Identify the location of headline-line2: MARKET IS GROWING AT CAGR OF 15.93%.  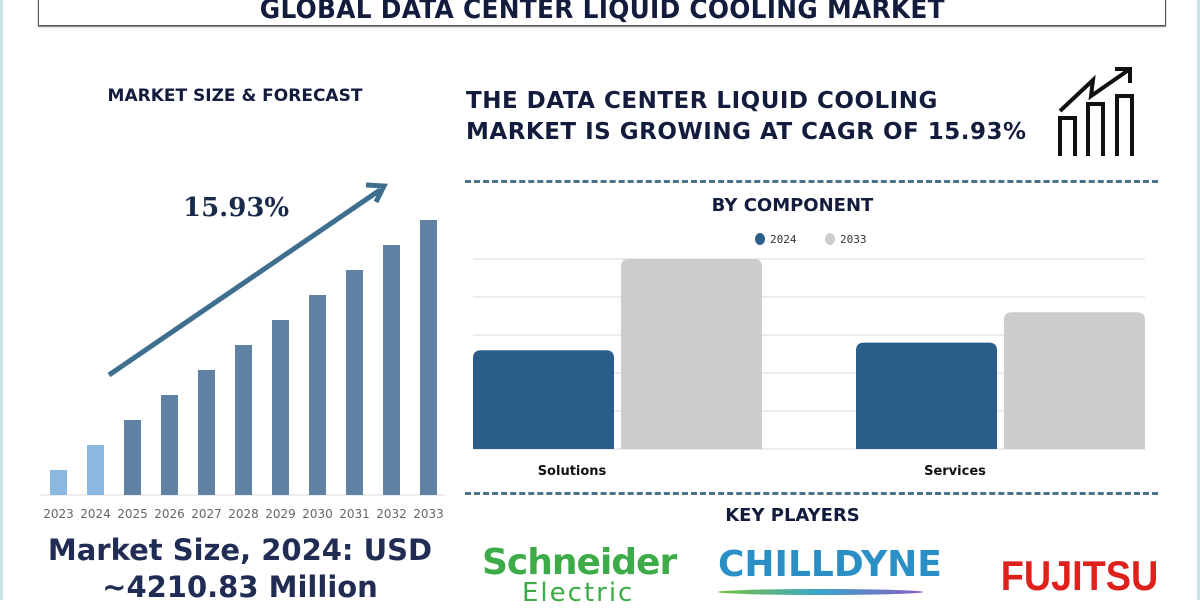
(746, 132).